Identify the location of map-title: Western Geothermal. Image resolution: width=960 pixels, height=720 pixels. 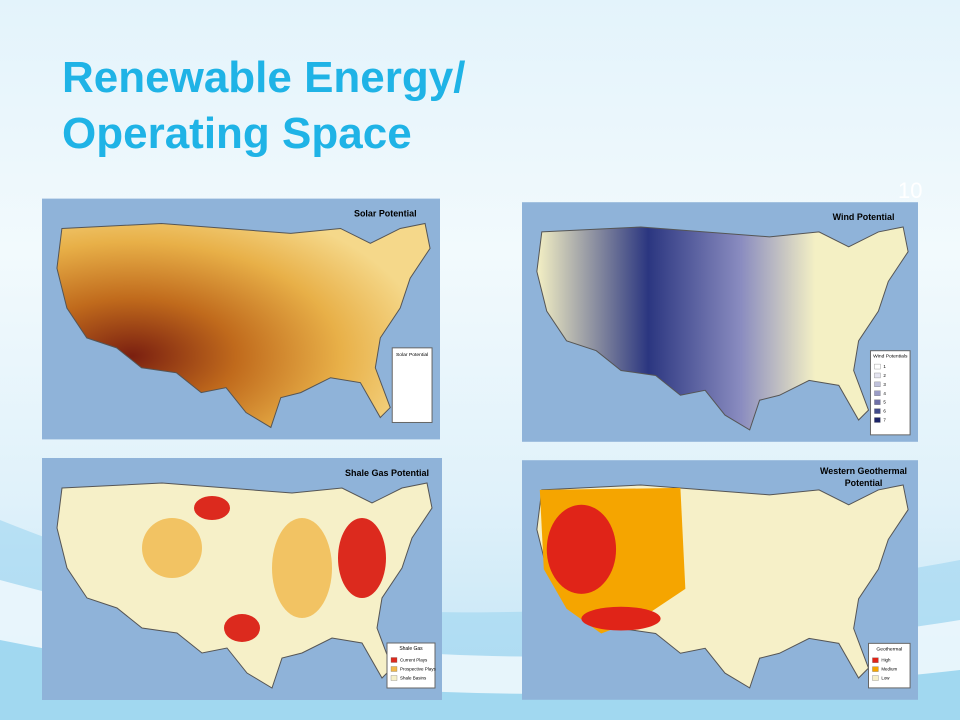
(863, 471).